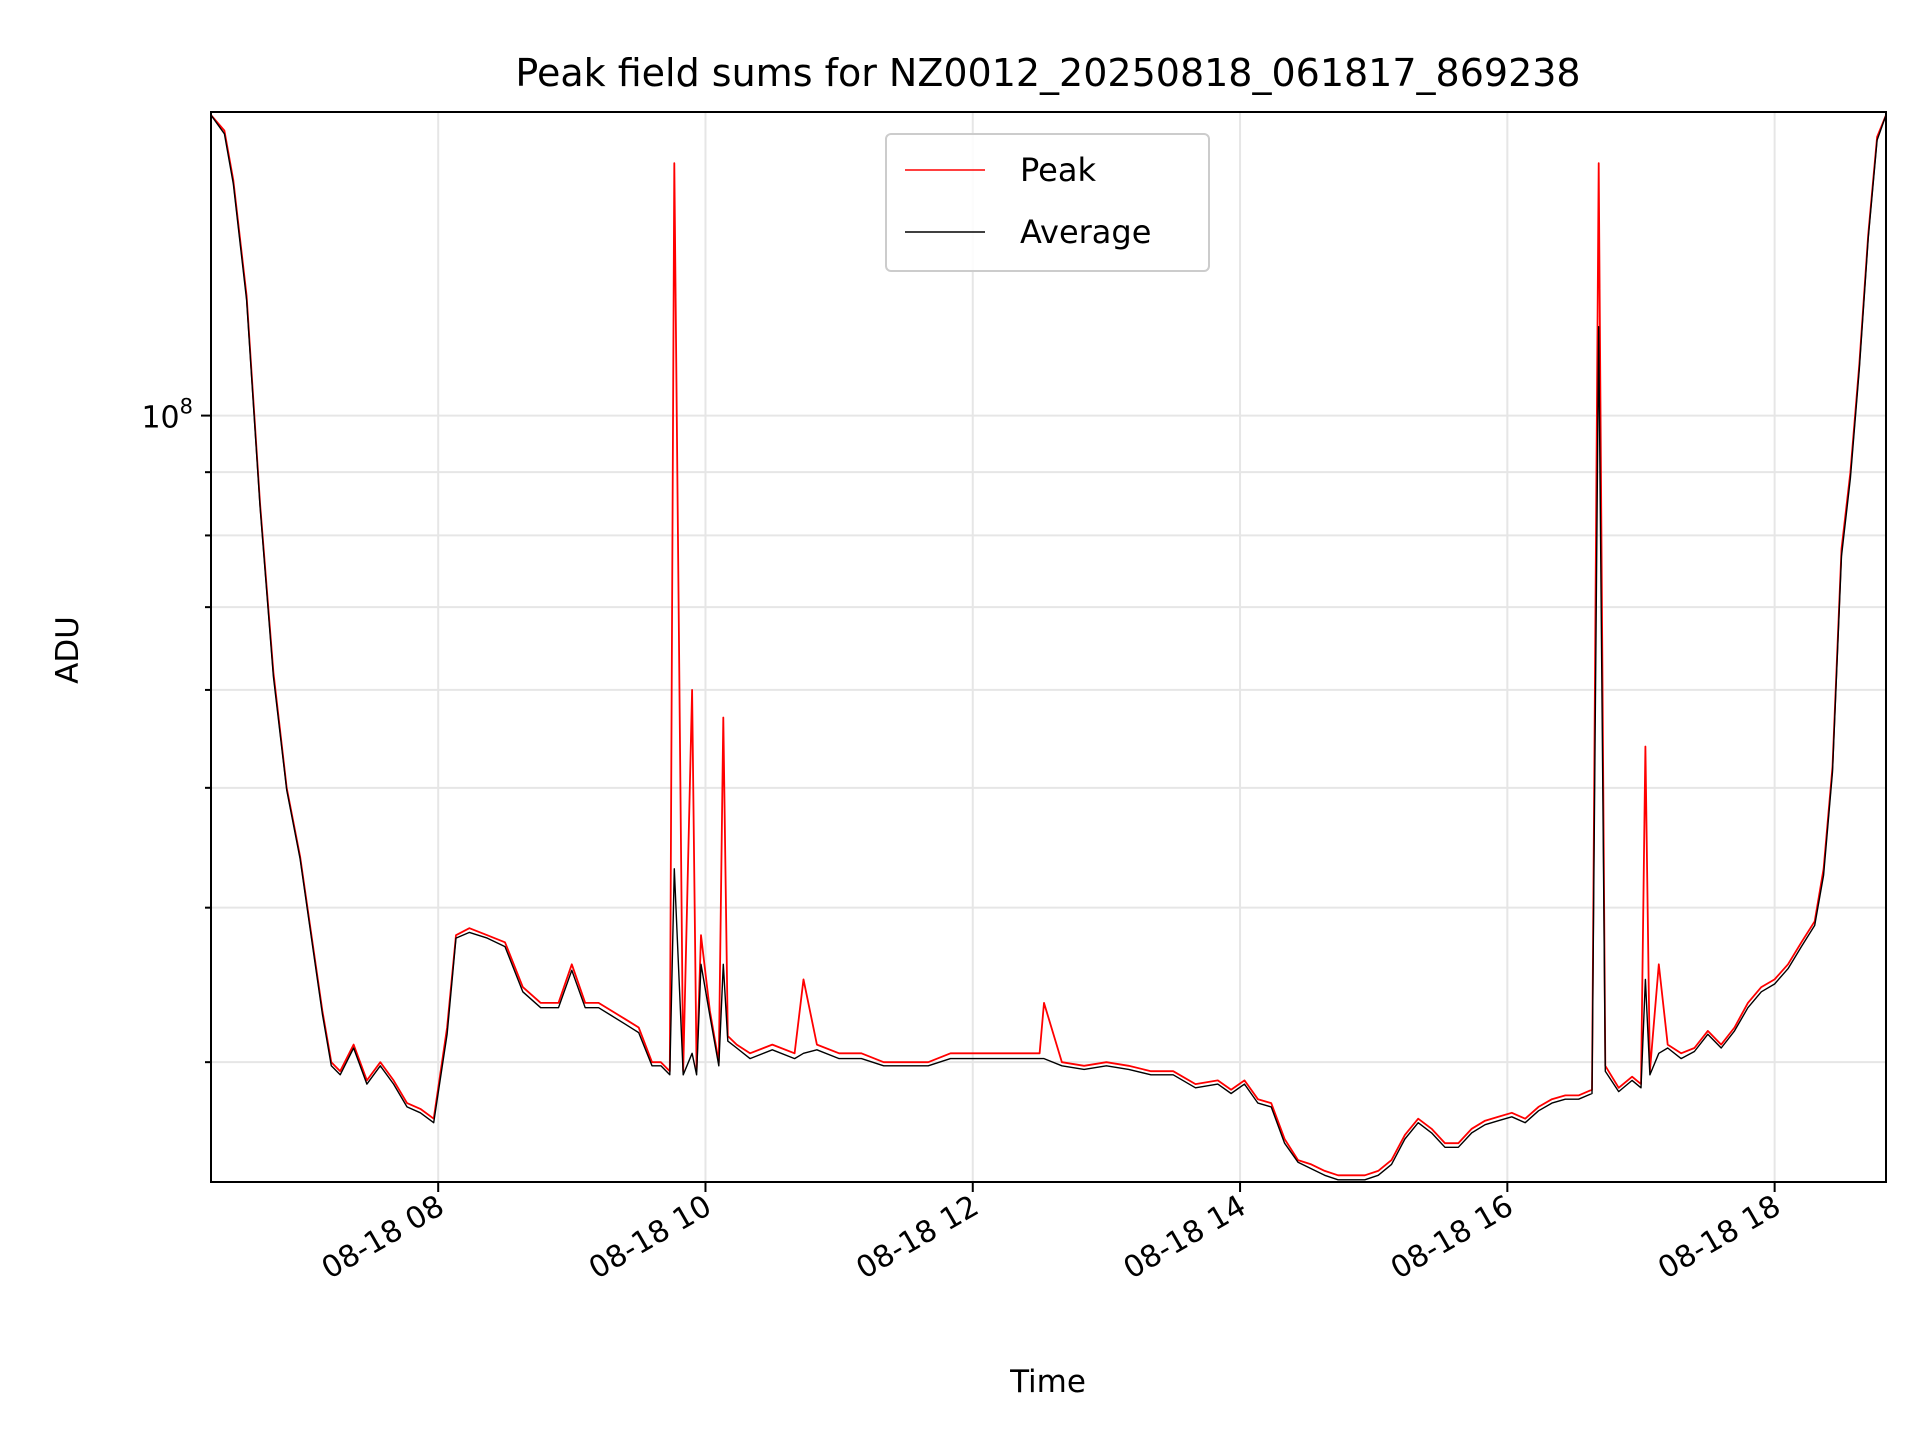  I want to click on y-axis-title: ADU, so click(68, 650).